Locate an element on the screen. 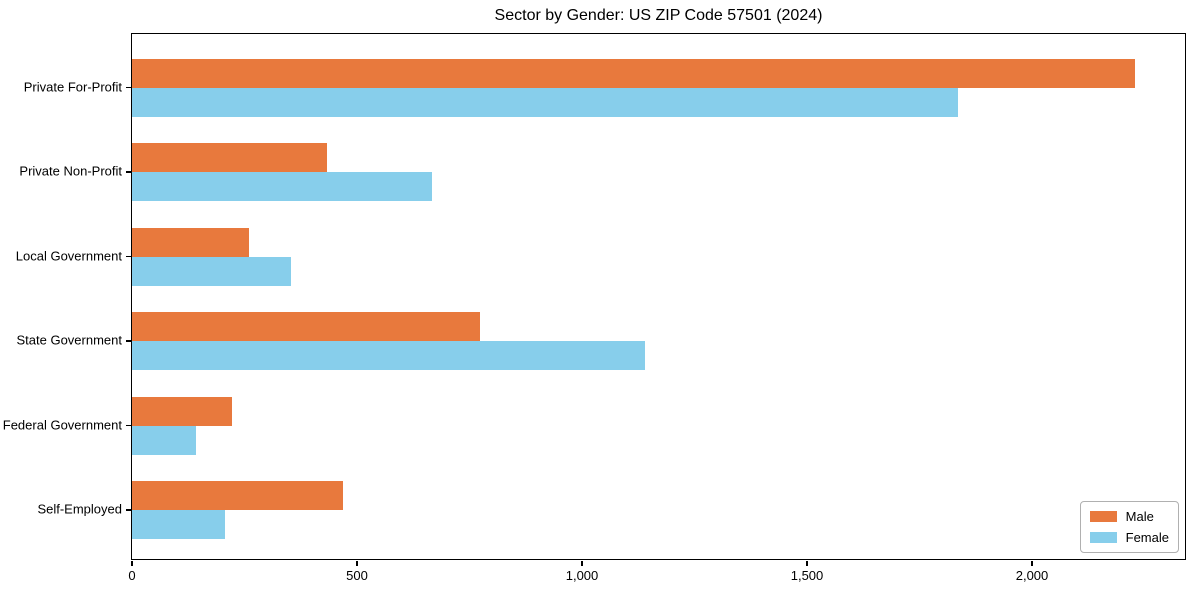 This screenshot has width=1200, height=600. bar-male-state-government is located at coordinates (306, 326).